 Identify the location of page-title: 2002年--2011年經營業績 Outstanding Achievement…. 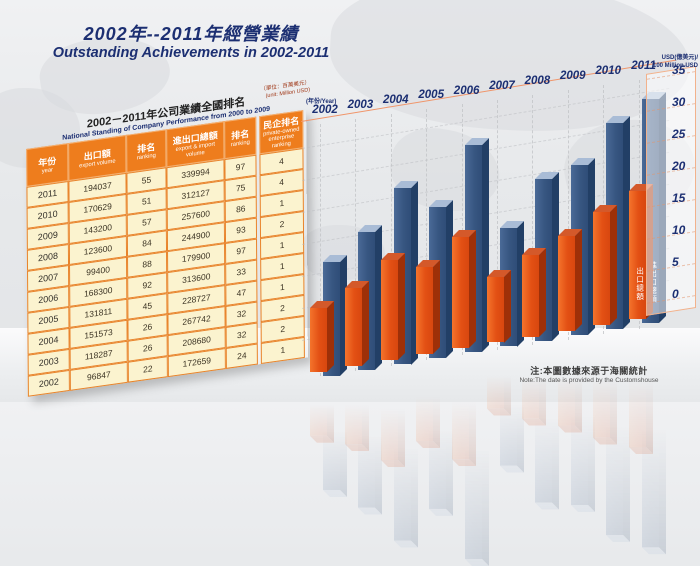
(191, 42).